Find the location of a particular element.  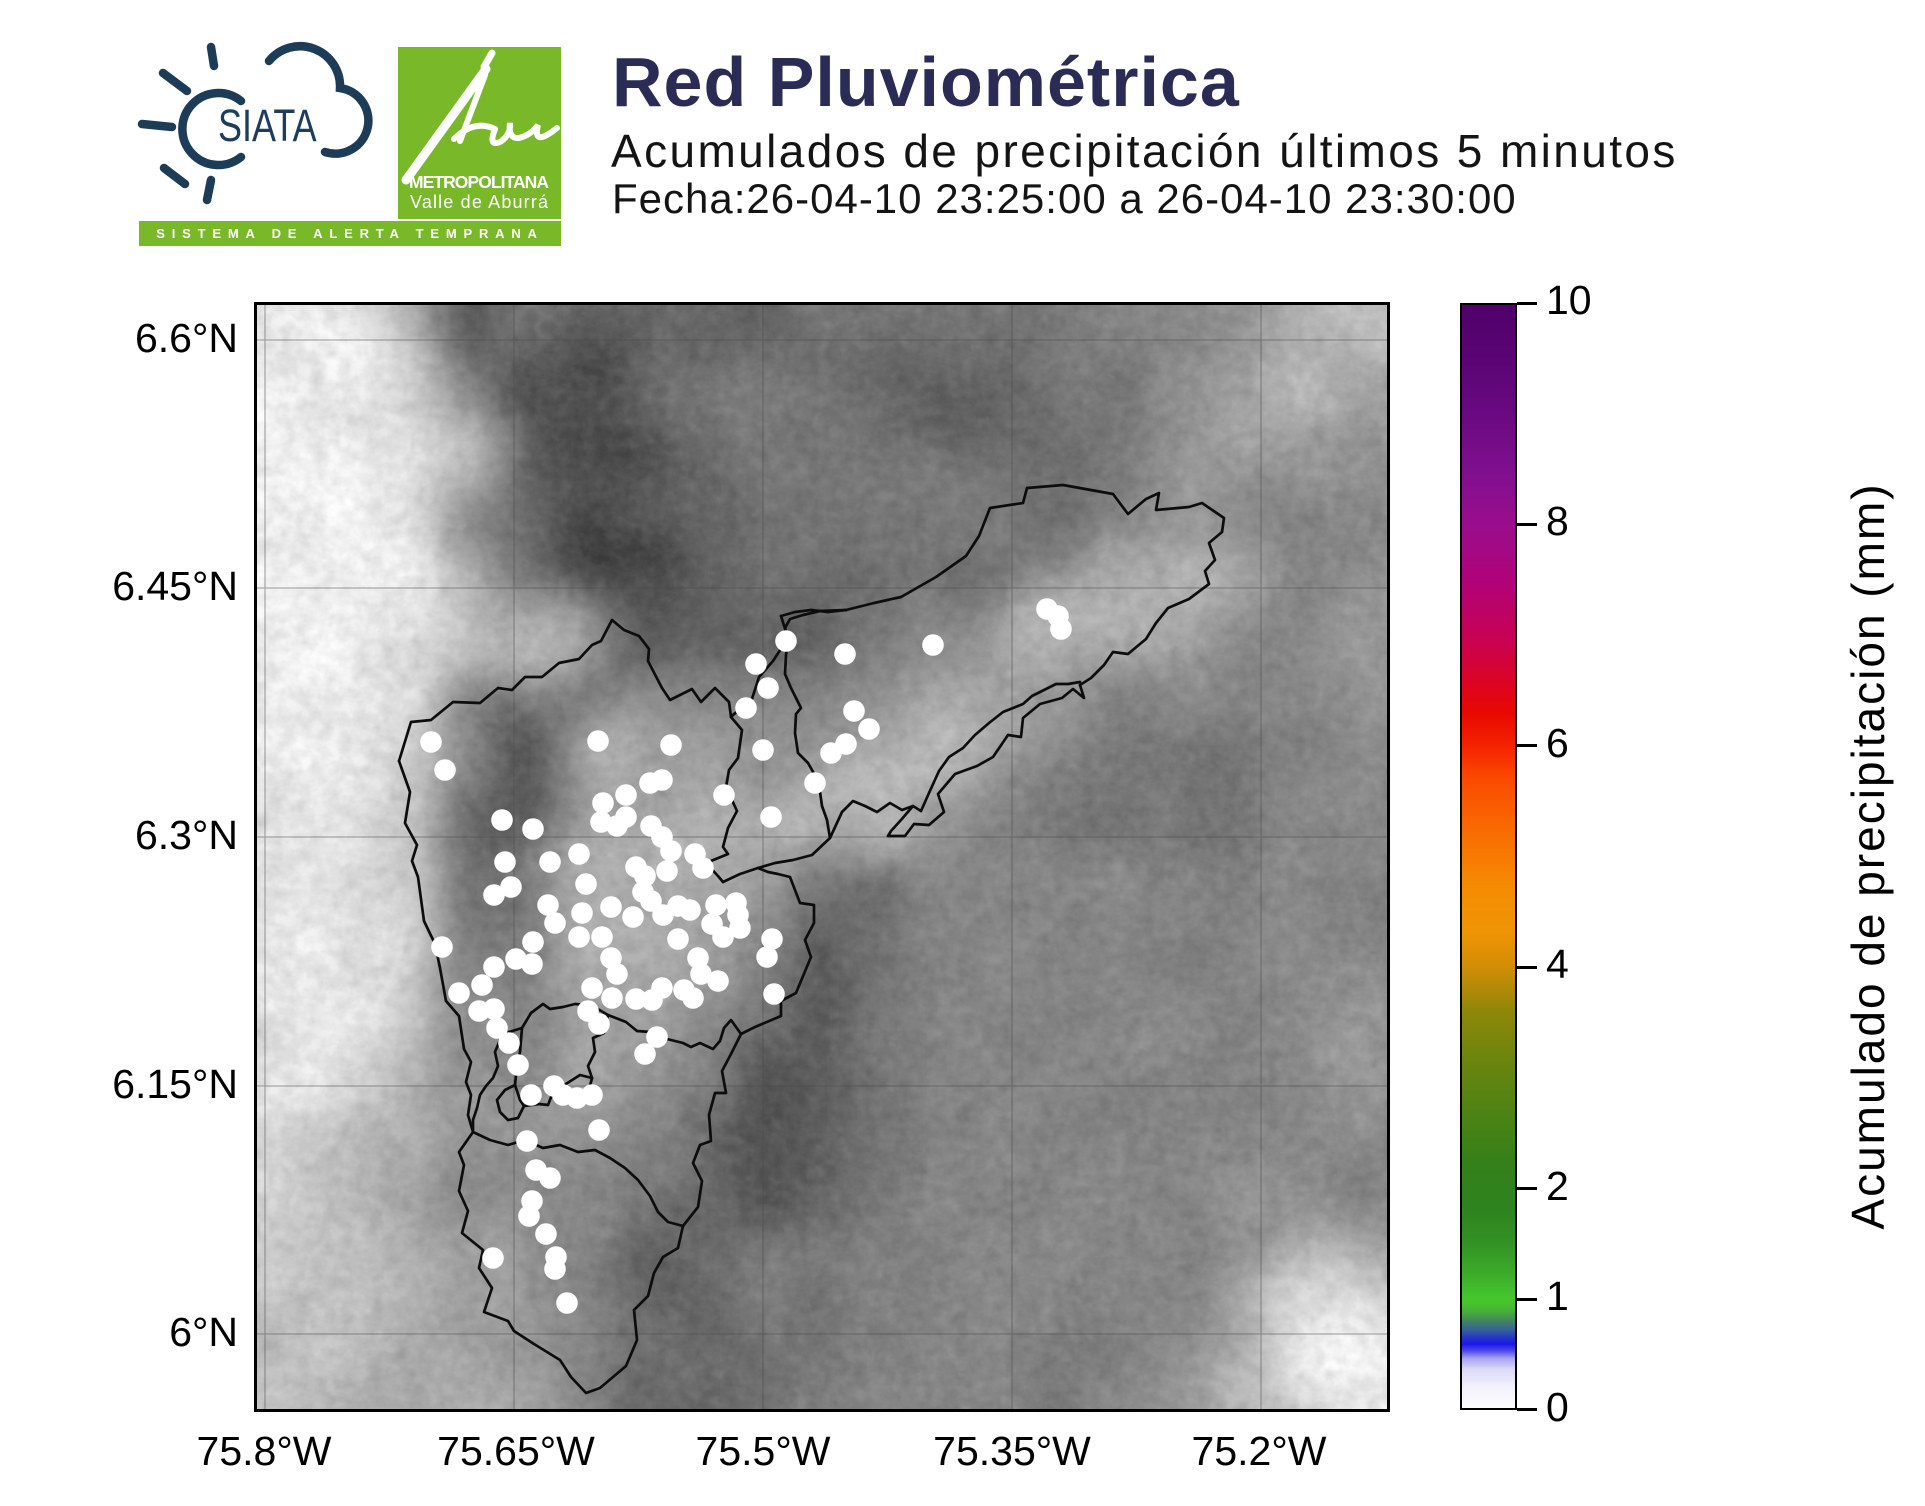

svg-text: Valle de Aburrá is located at coordinates (479, 202).